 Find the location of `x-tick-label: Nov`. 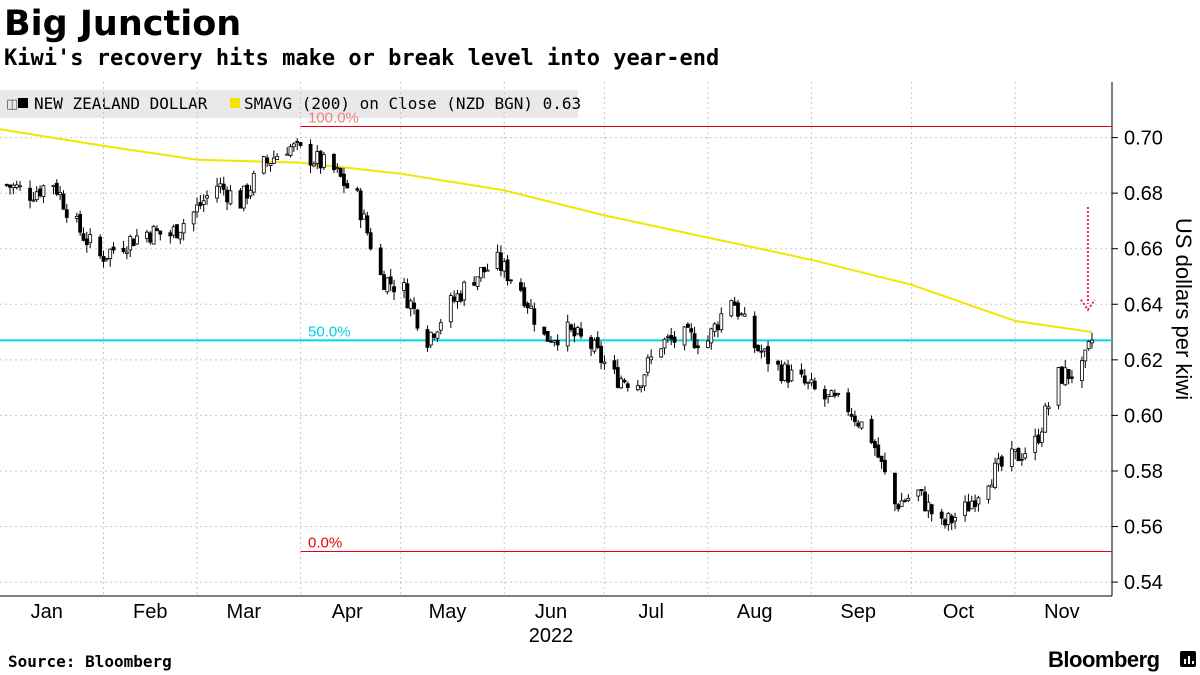

x-tick-label: Nov is located at coordinates (1062, 612).